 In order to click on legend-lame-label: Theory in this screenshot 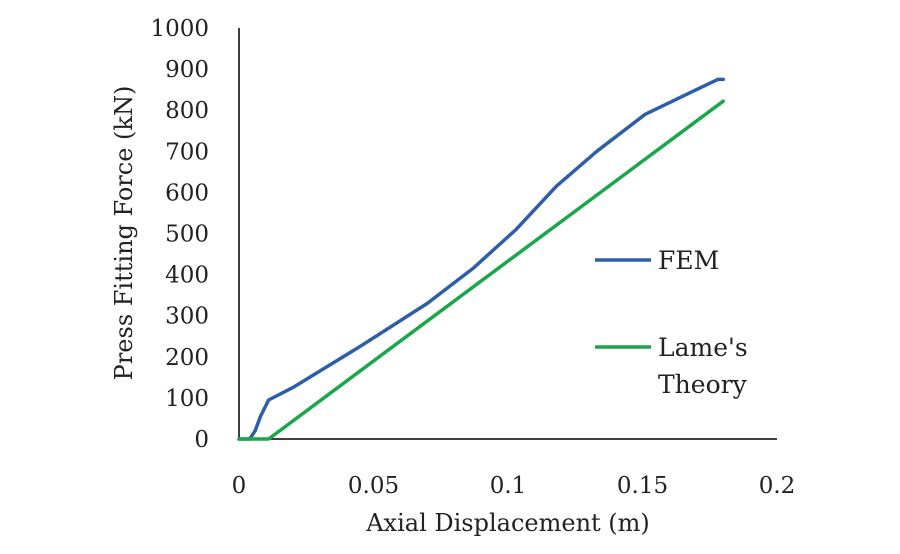, I will do `click(703, 384)`.